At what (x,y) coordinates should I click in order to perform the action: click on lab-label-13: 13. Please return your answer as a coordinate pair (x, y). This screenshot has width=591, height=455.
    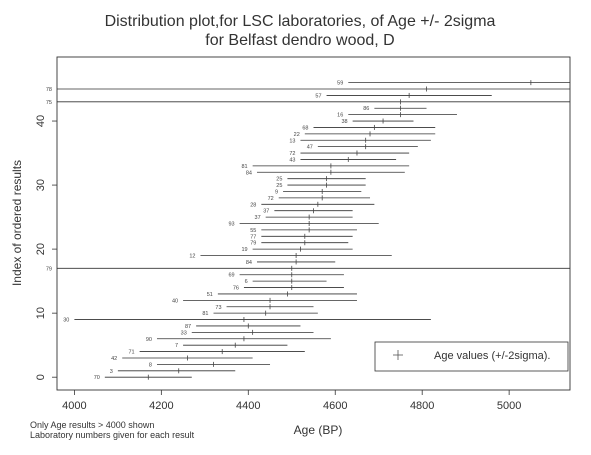
    Looking at the image, I should click on (292, 141).